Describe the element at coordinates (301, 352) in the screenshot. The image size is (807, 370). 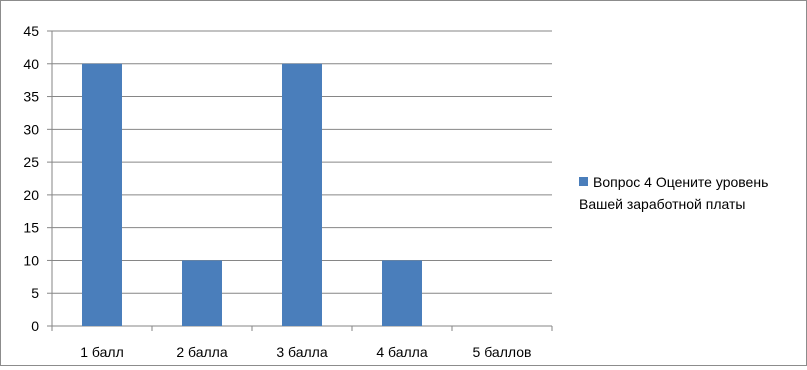
I see `x-tick-label: 3 балла` at that location.